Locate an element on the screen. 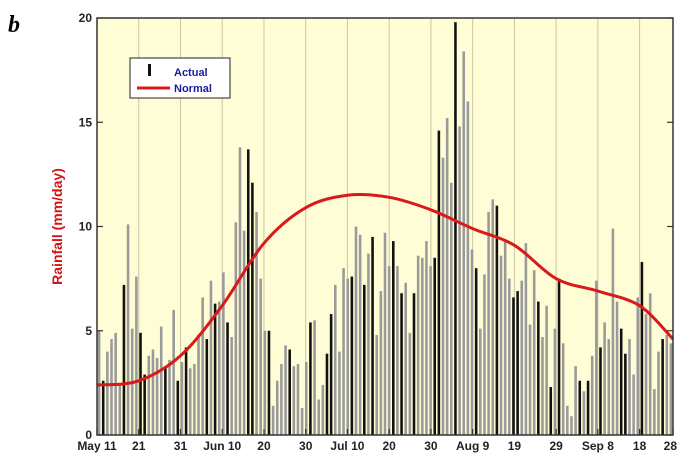 Image resolution: width=678 pixels, height=463 pixels. x-tick-label: 28 is located at coordinates (671, 446).